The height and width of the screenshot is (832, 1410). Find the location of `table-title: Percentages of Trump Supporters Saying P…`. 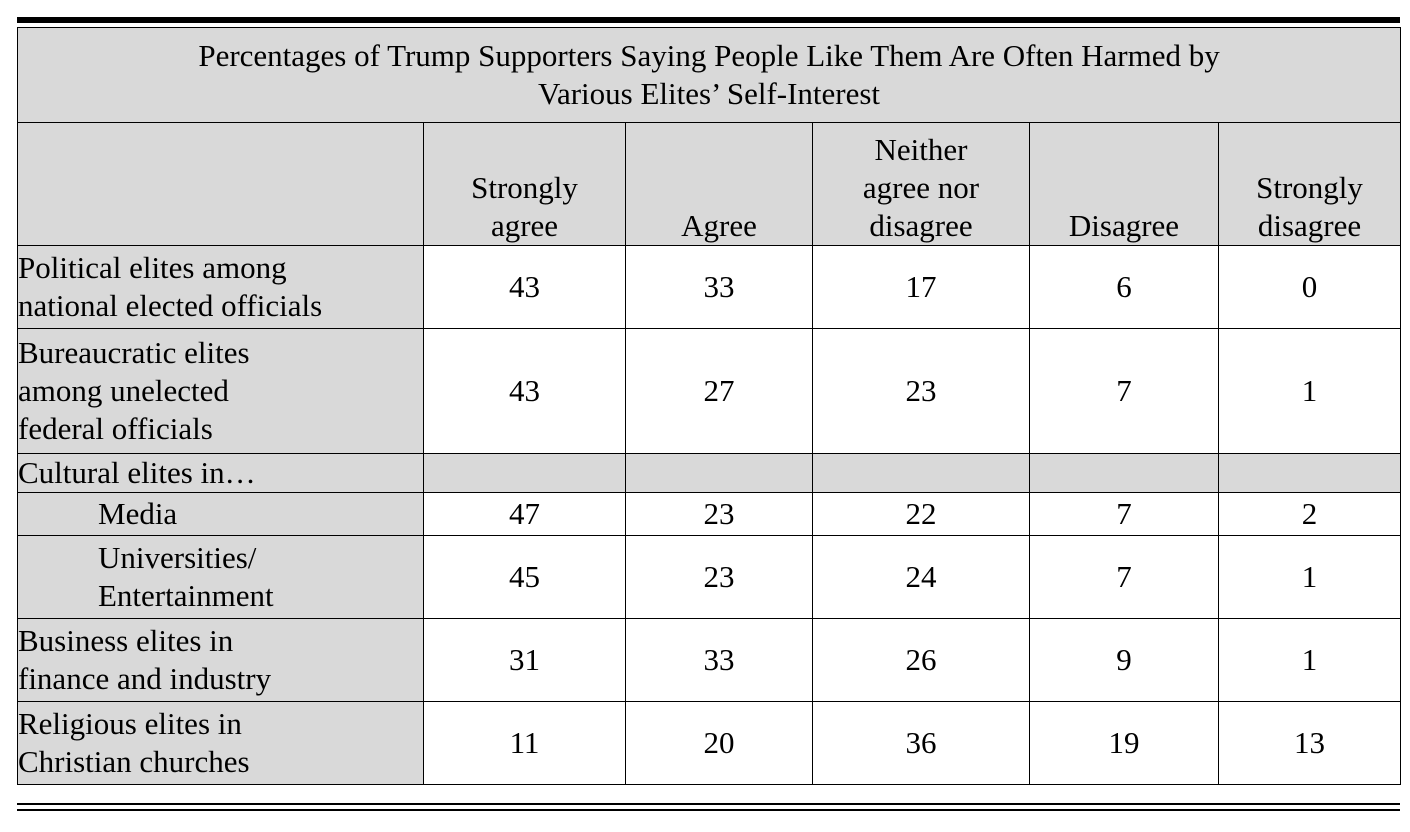

table-title: Percentages of Trump Supporters Saying P… is located at coordinates (709, 75).